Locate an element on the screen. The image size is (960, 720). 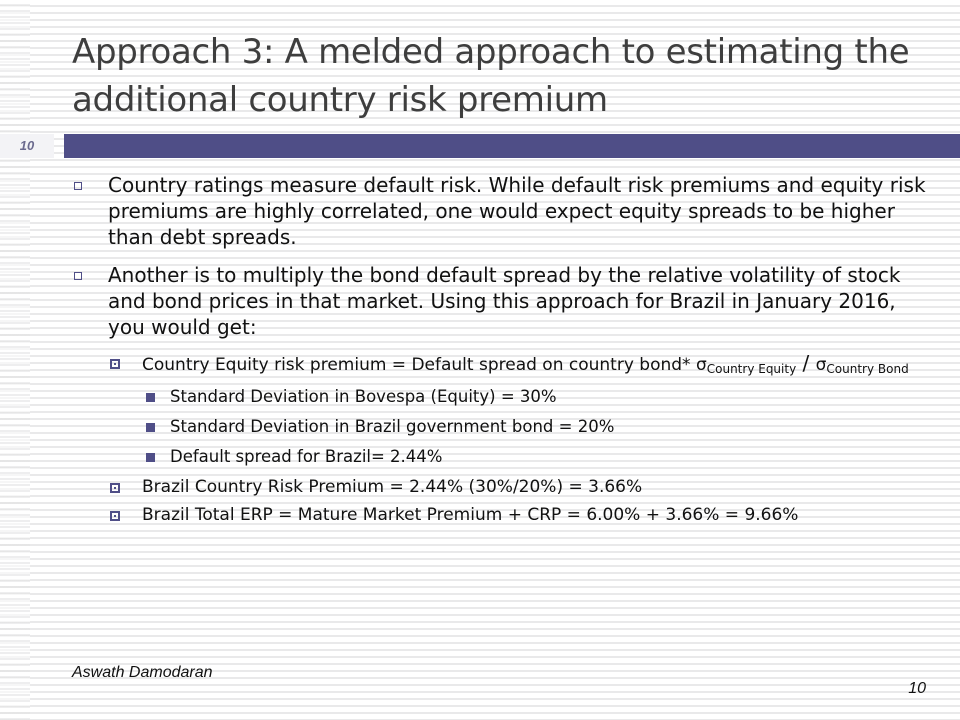
left-stripe-decoration is located at coordinates (15, 360).